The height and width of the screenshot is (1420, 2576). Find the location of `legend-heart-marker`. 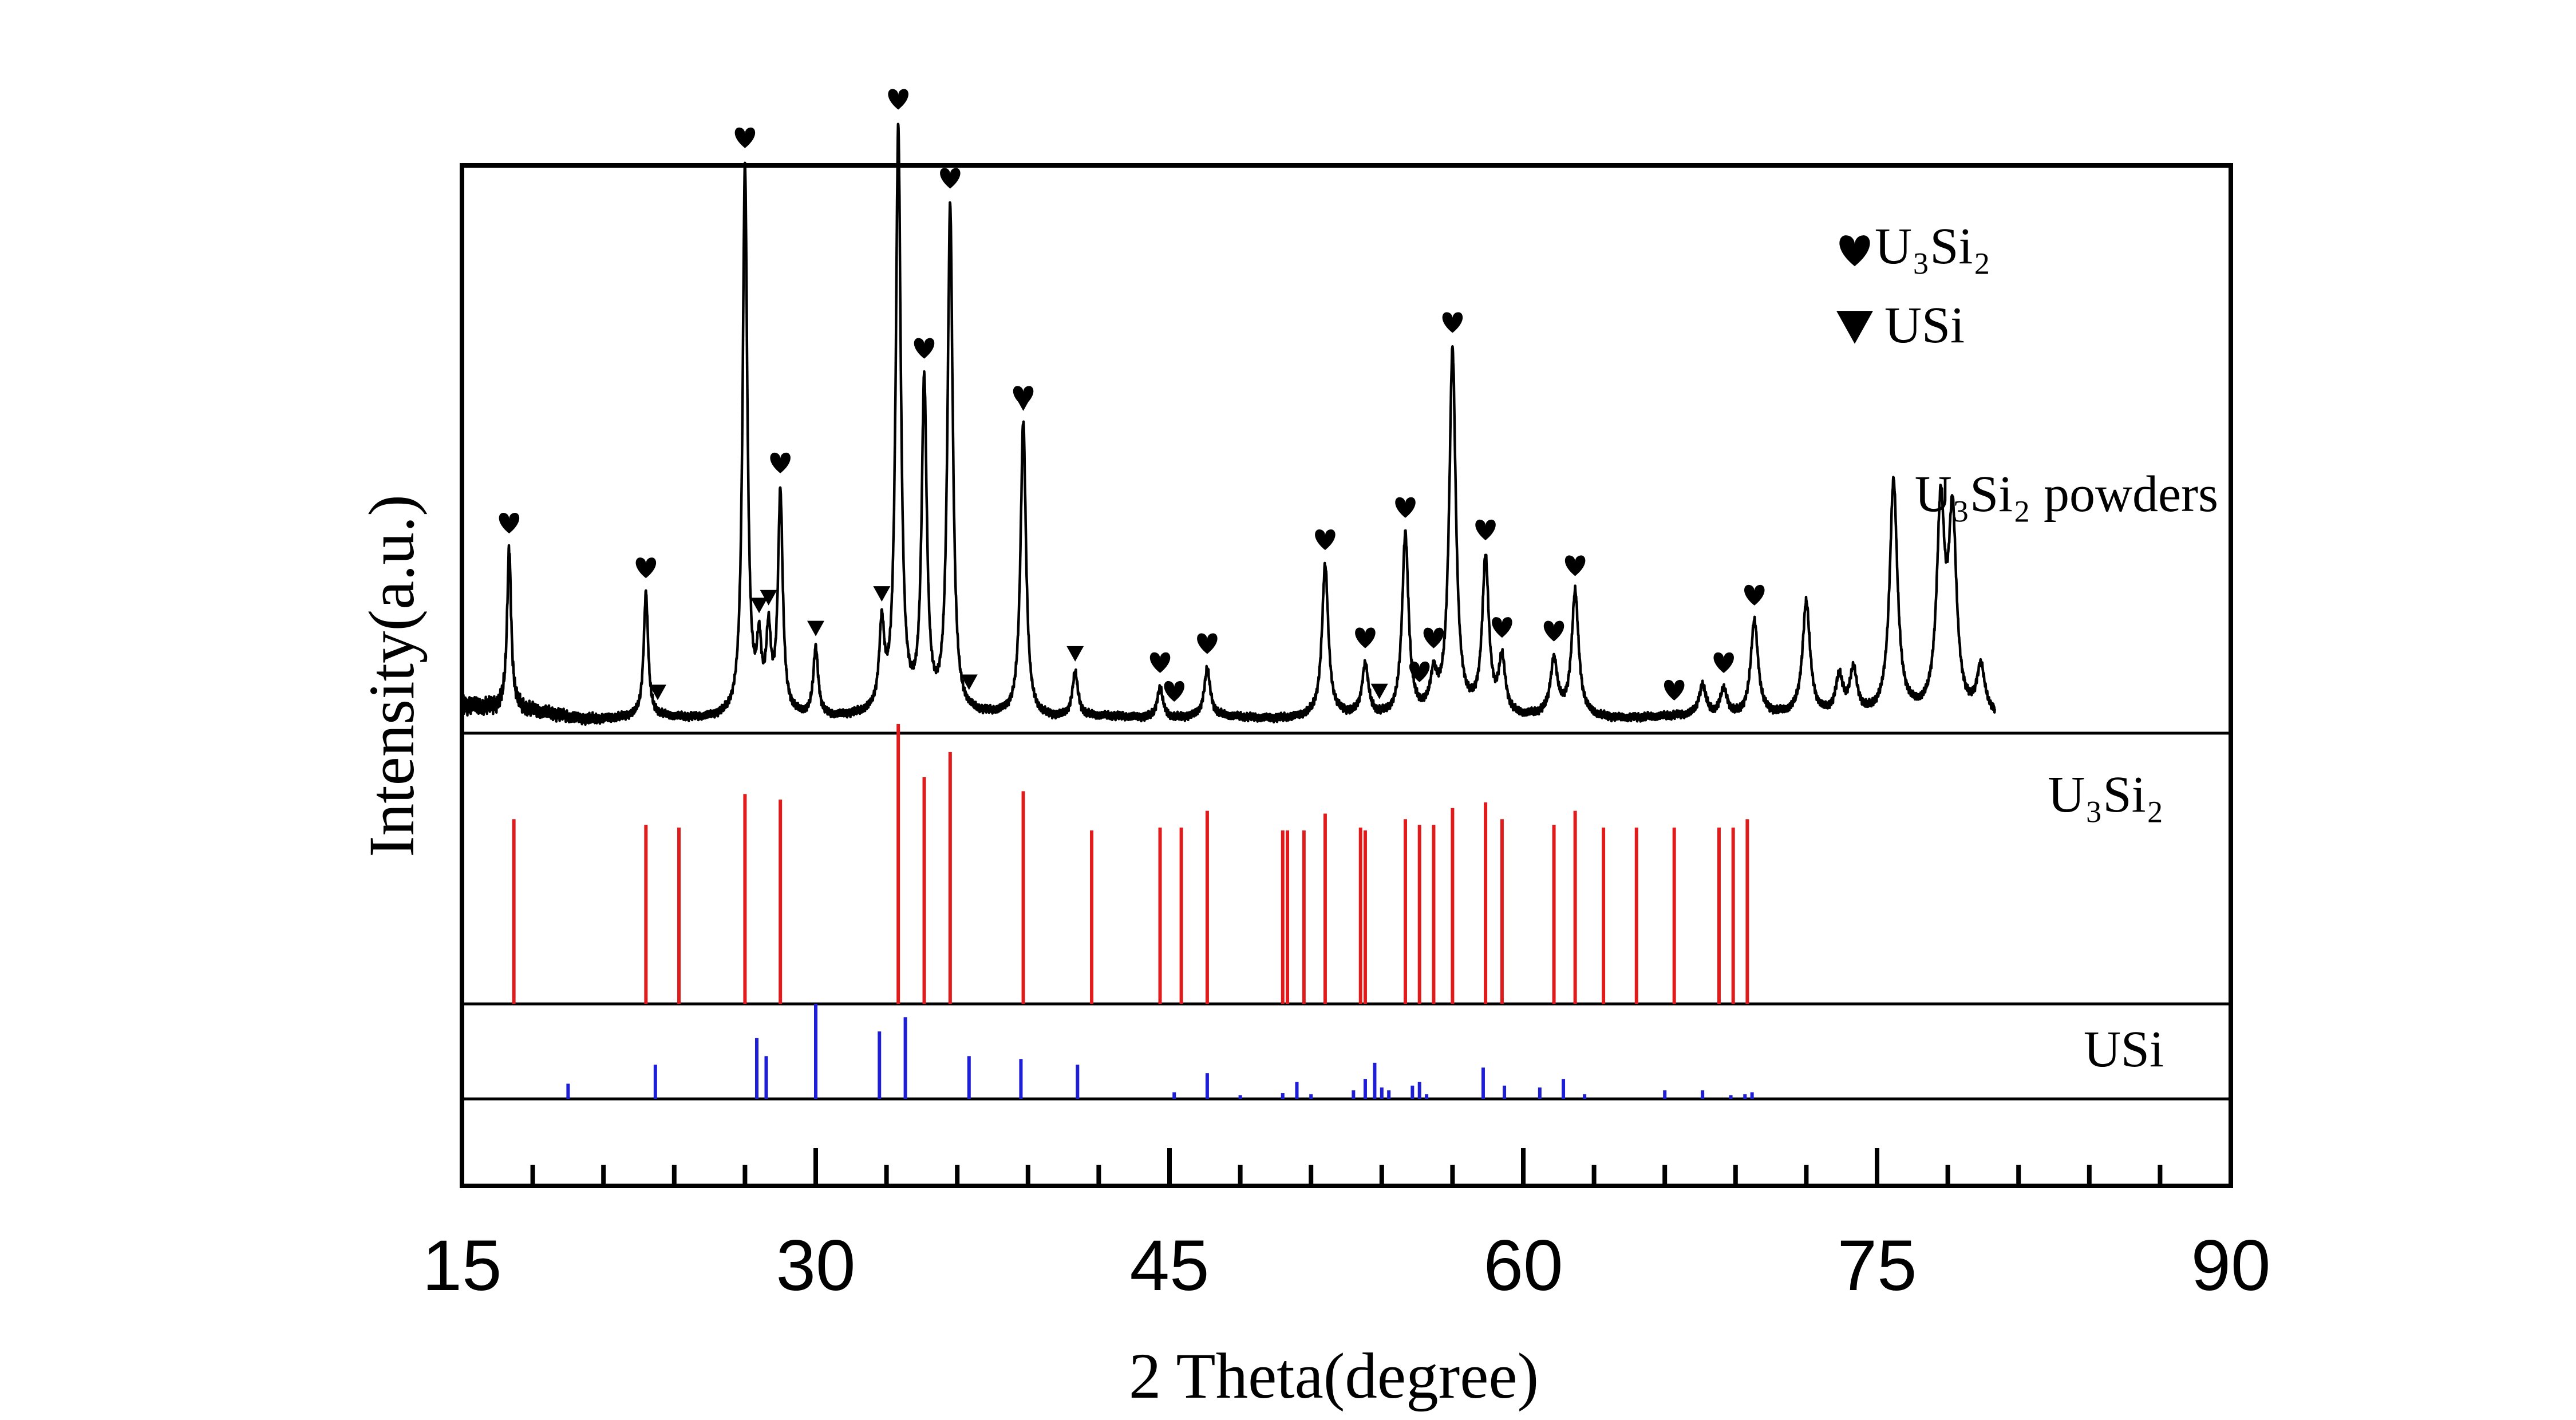

legend-heart-marker is located at coordinates (1854, 251).